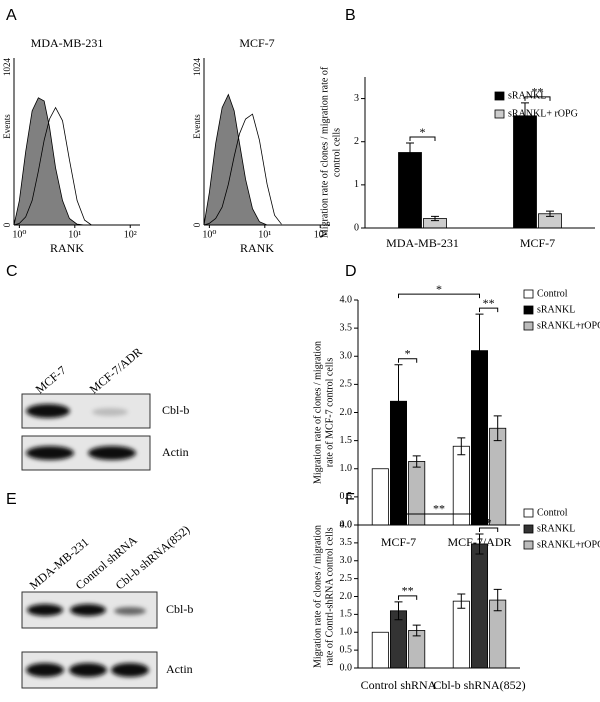  I want to click on y-tick-label: 4.0, so click(346, 299).